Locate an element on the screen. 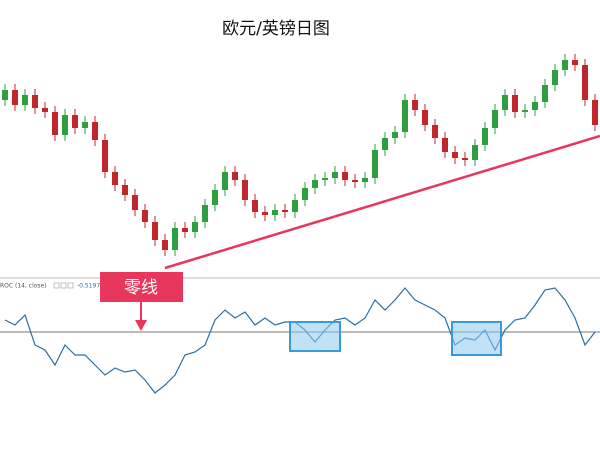  indicator-value: -0.5197 is located at coordinates (88, 286).